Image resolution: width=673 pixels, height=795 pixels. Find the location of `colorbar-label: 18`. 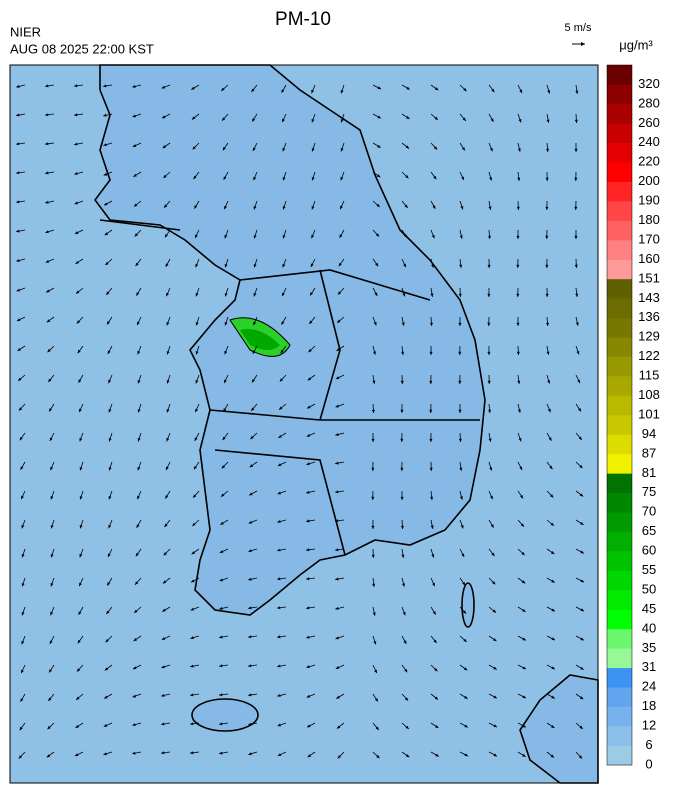

colorbar-label: 18 is located at coordinates (649, 705).